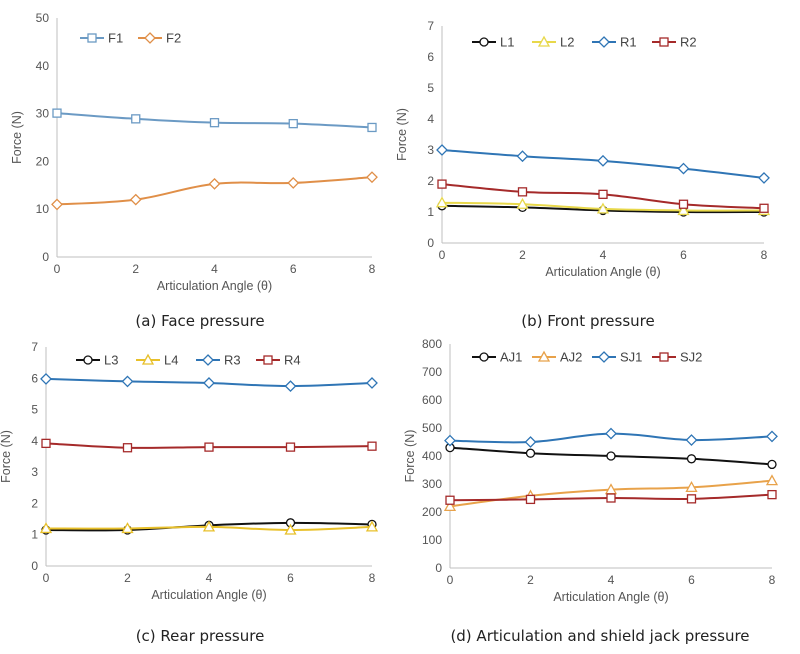  Describe the element at coordinates (159, 38) in the screenshot. I see `legend-entry-F2: F2` at that location.